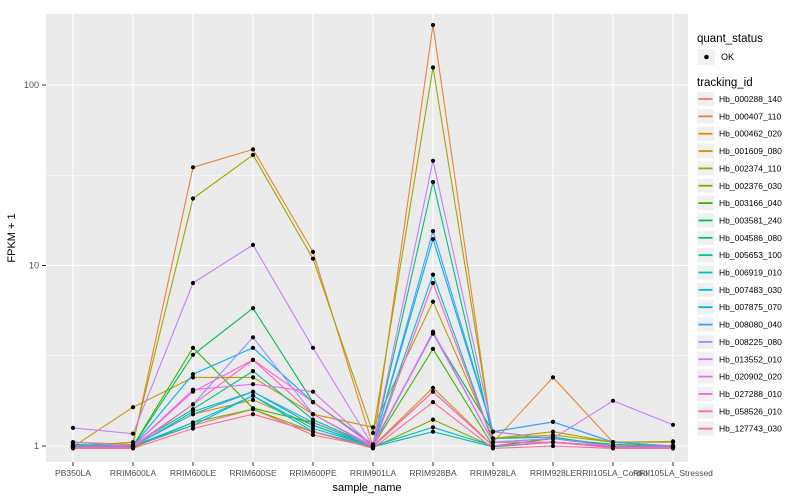 Image resolution: width=800 pixels, height=500 pixels. Describe the element at coordinates (750, 325) in the screenshot. I see `legend-entry-label: Hb_008080_040` at that location.